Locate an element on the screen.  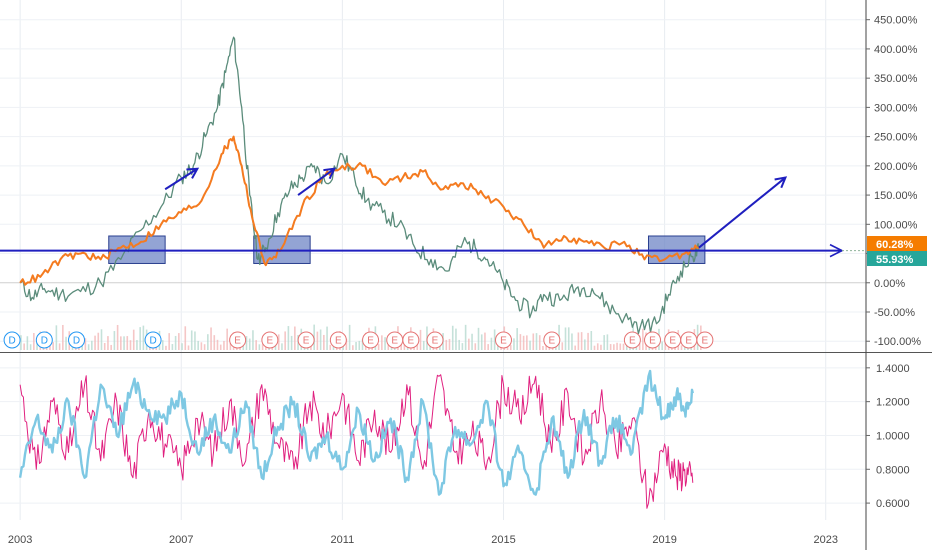
y-tick-label: 150.00% is located at coordinates (896, 196).